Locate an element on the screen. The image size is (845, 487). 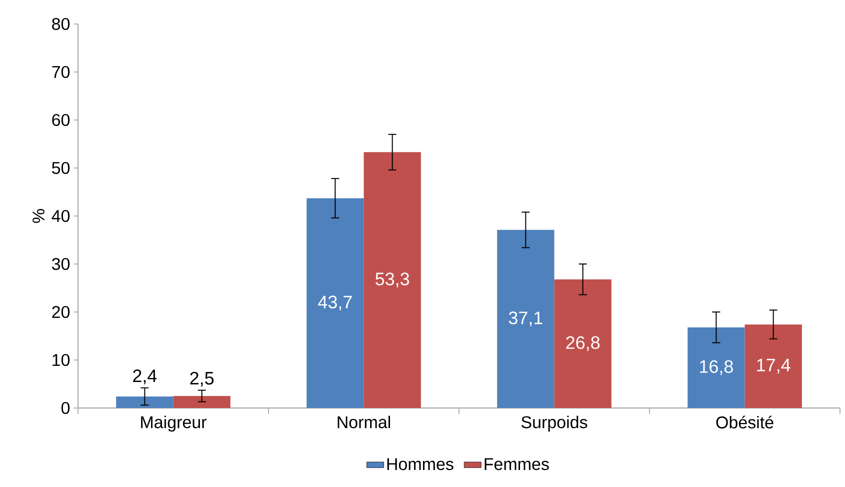
y-tick-label: 10 is located at coordinates (61, 360).